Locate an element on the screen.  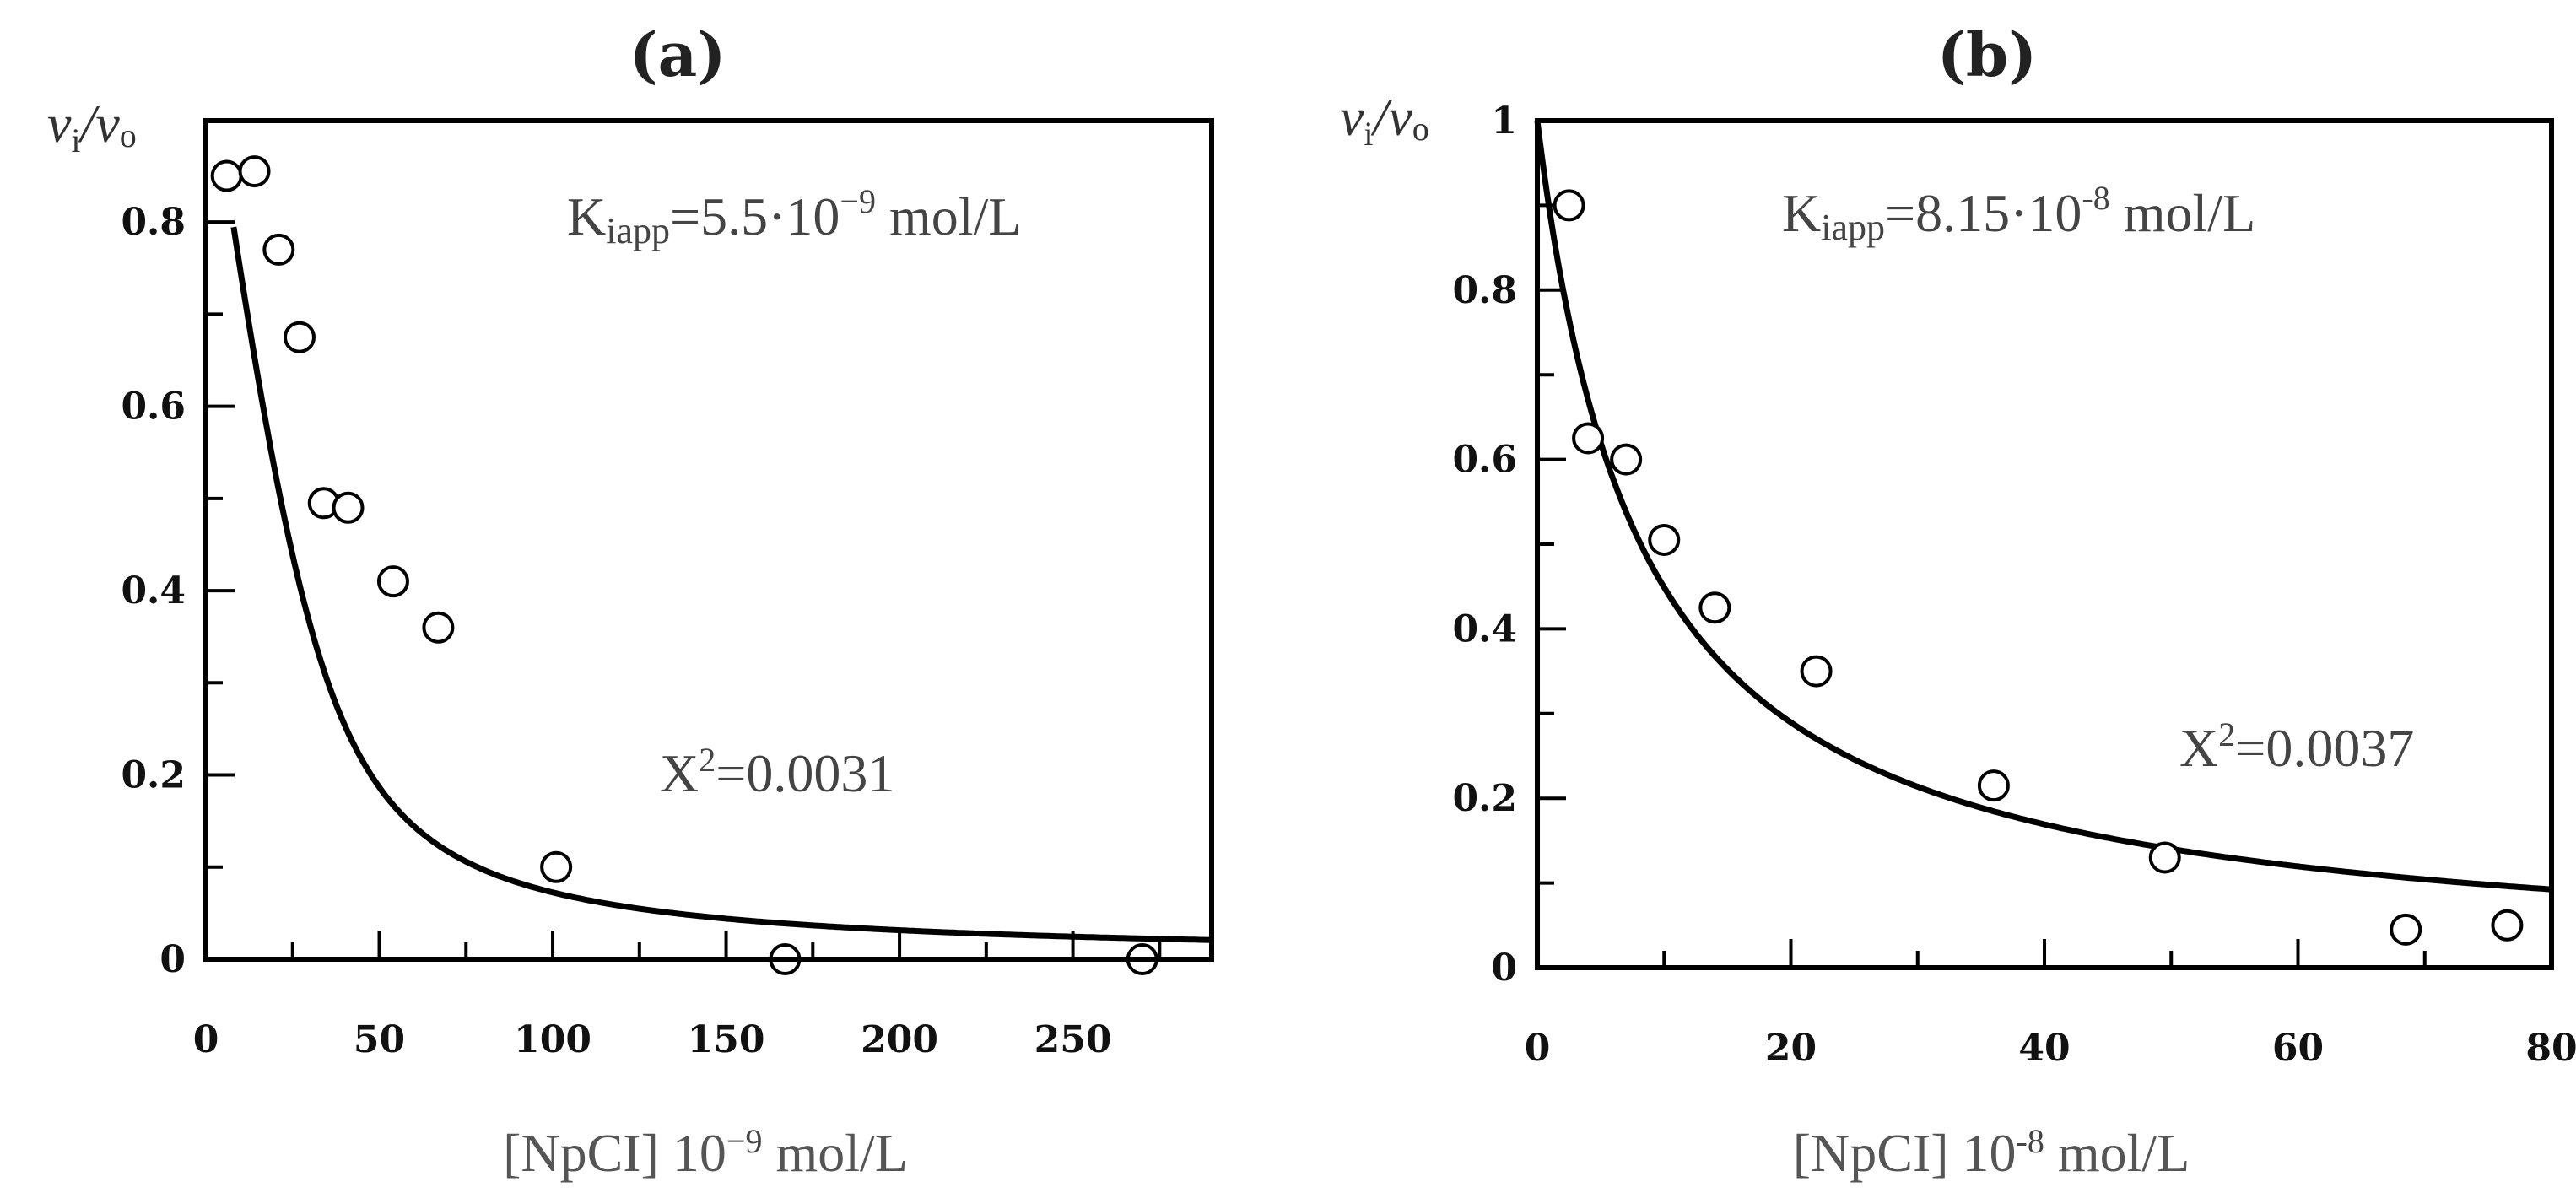
panel-b-x-tick-label: 60 is located at coordinates (2298, 1048).